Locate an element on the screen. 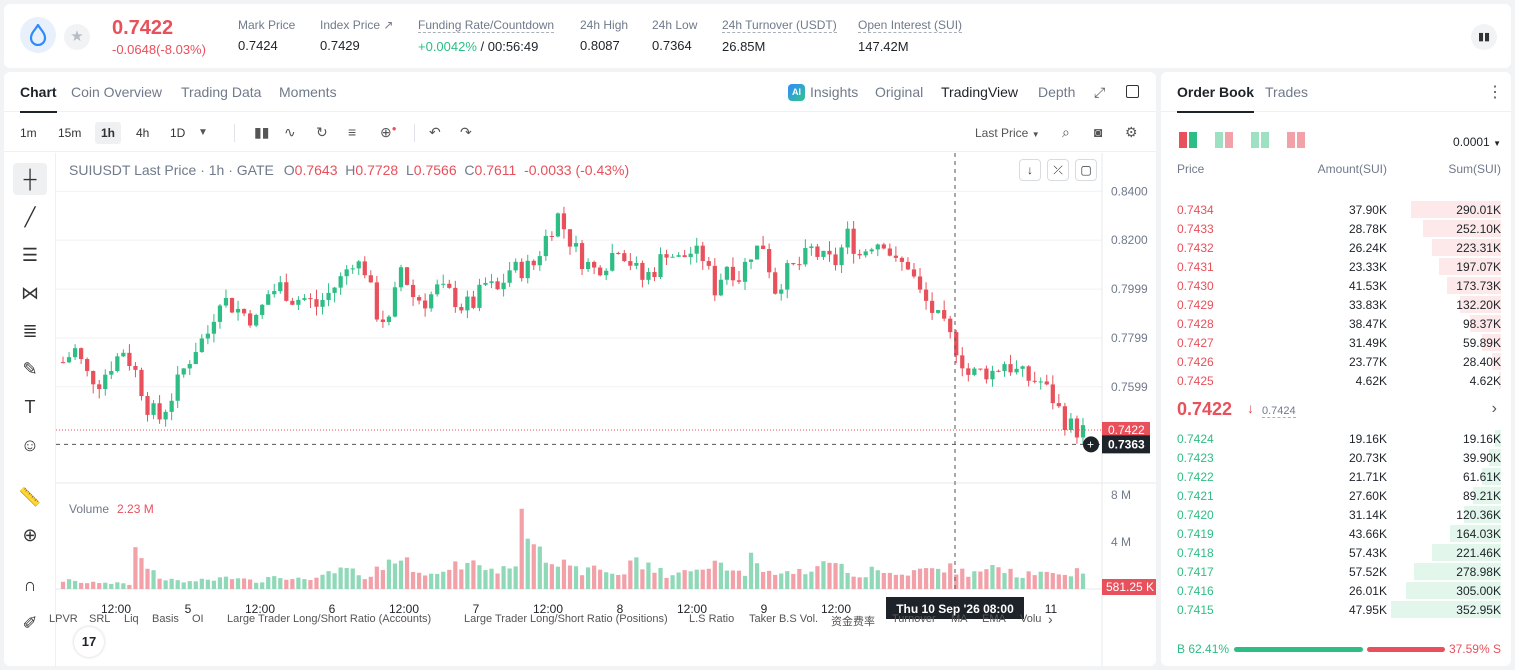 The image size is (1515, 670). tab-trades: Trades is located at coordinates (1287, 92).